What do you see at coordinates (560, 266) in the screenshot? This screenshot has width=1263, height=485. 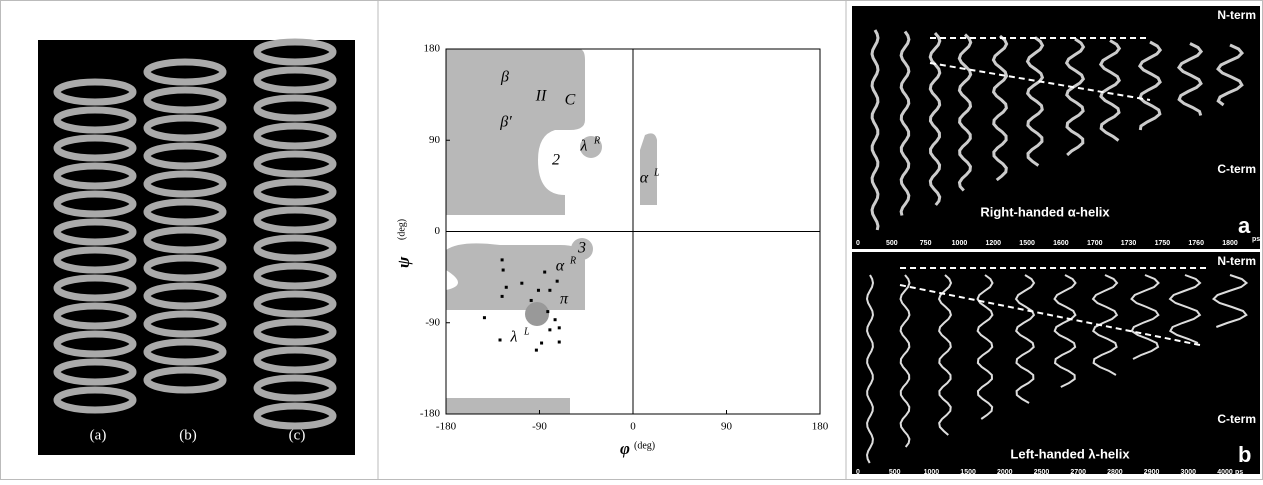 I see `region-label: α` at bounding box center [560, 266].